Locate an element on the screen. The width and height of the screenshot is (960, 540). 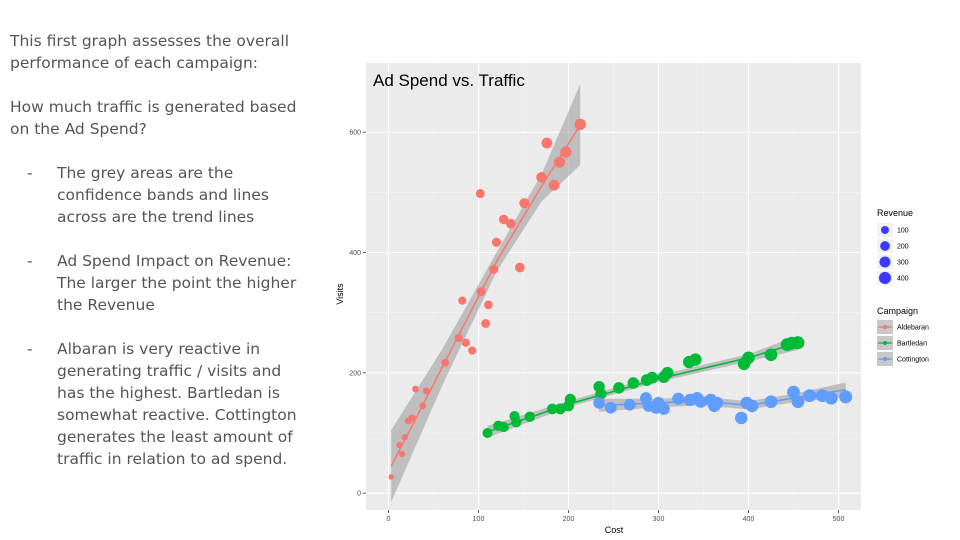
revenue-legend-label: 300 is located at coordinates (903, 263).